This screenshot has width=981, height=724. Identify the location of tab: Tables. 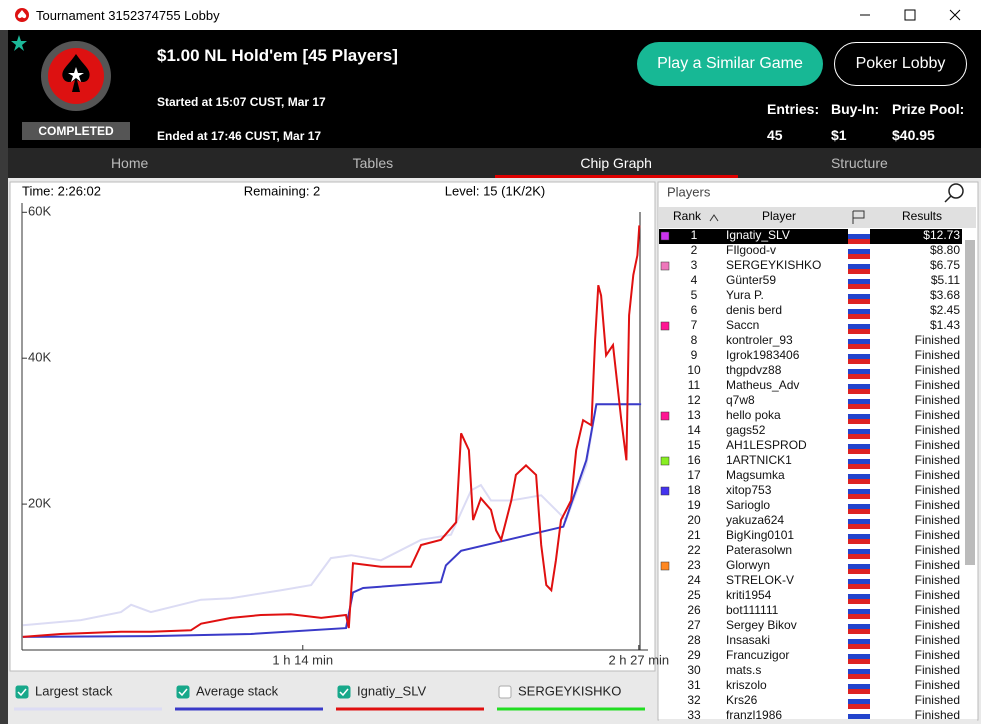
(373, 163).